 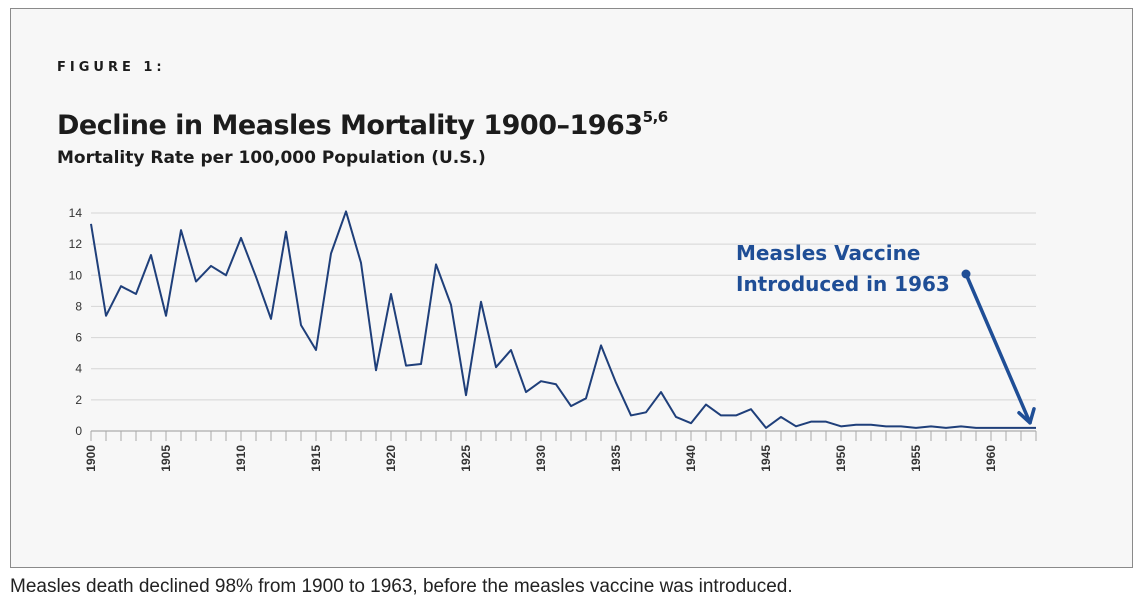 What do you see at coordinates (76, 275) in the screenshot?
I see `y-tick-label: 10` at bounding box center [76, 275].